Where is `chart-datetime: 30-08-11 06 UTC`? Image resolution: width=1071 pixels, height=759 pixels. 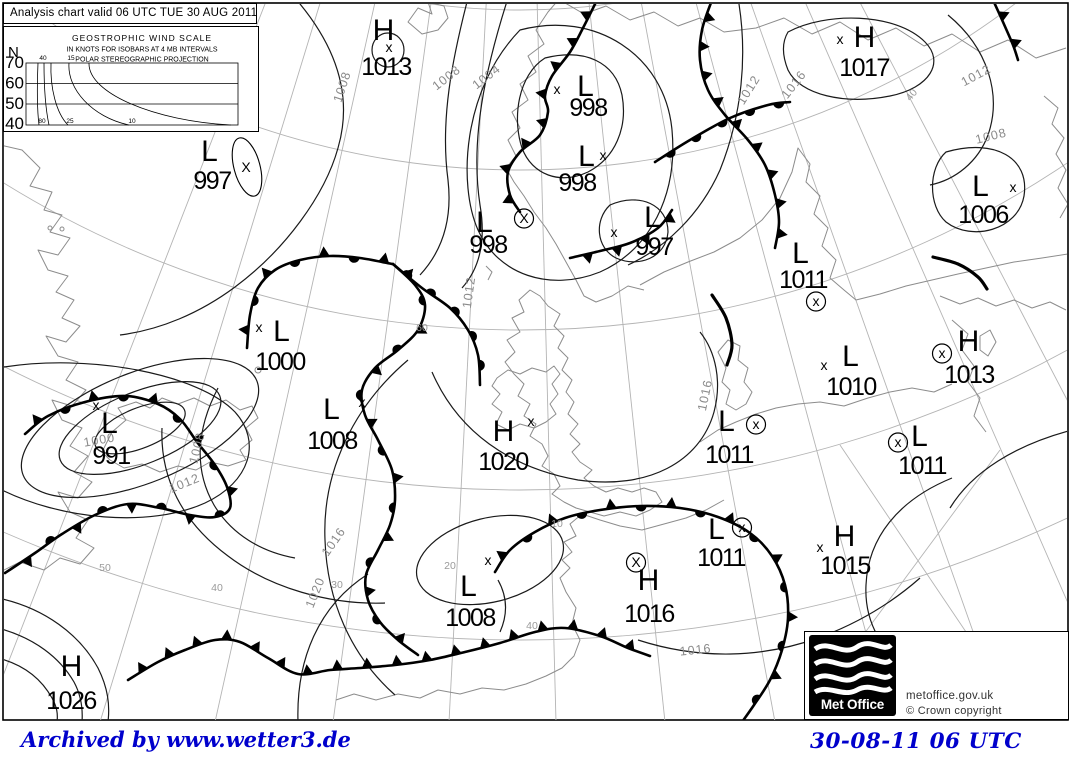
chart-datetime: 30-08-11 06 UTC is located at coordinates (916, 741).